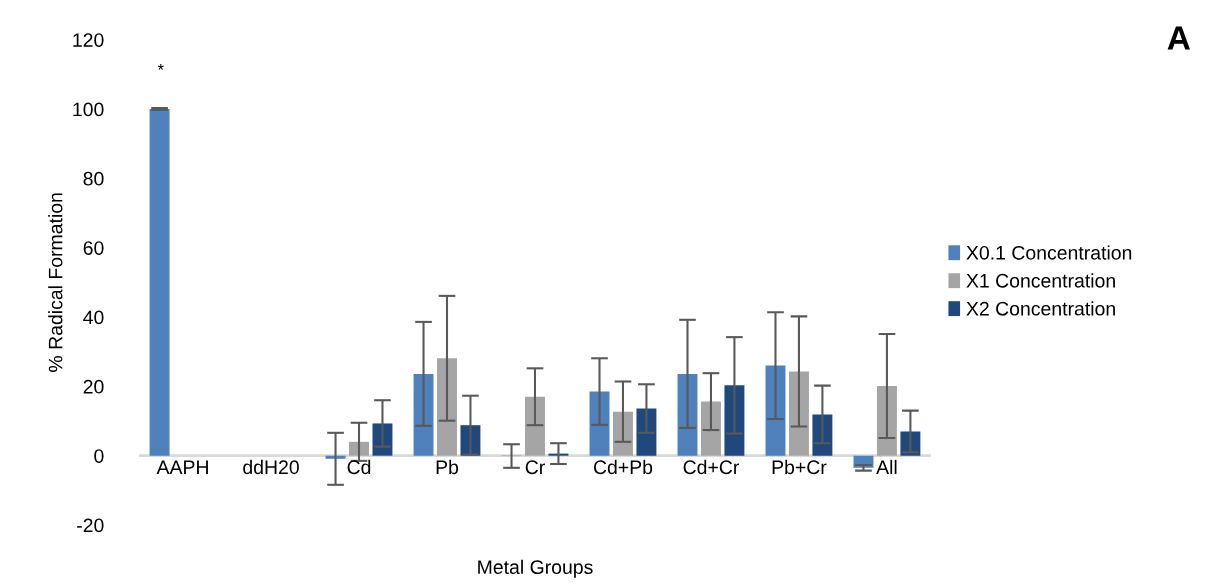 This screenshot has height=584, width=1209. What do you see at coordinates (90, 525) in the screenshot?
I see `y-tick-label: -20` at bounding box center [90, 525].